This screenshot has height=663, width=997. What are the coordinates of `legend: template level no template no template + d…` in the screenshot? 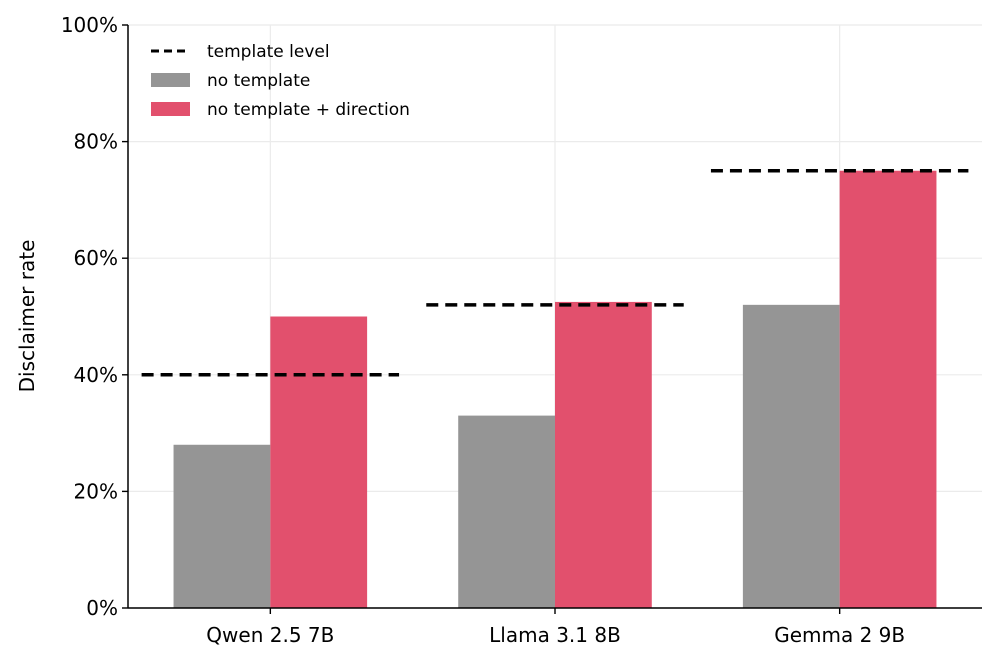 It's located at (280, 81).